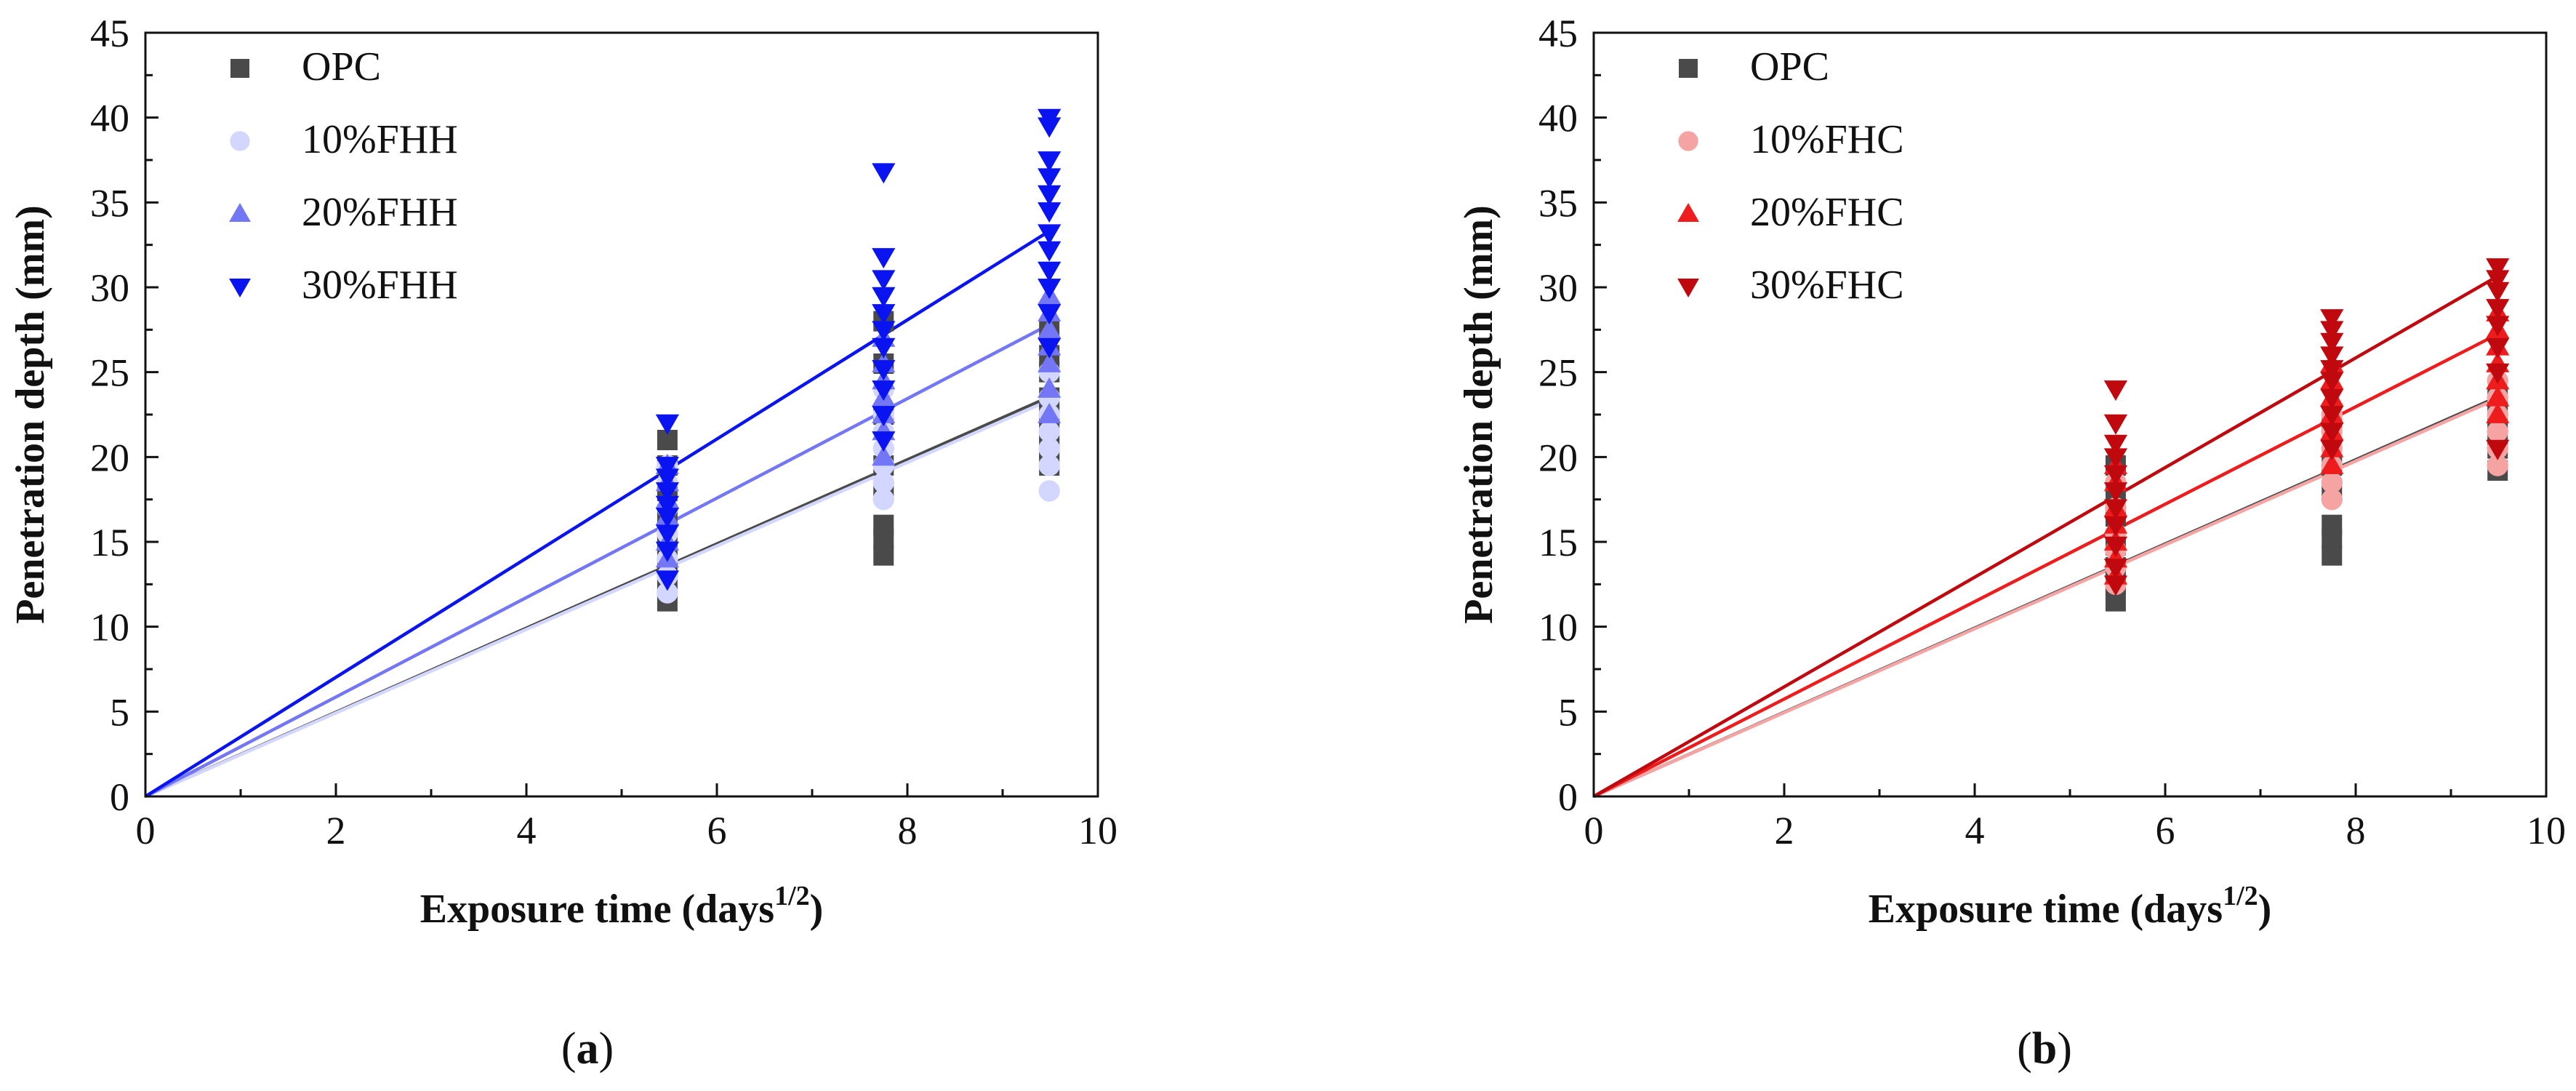  I want to click on legend-label: 10%FHH, so click(380, 139).